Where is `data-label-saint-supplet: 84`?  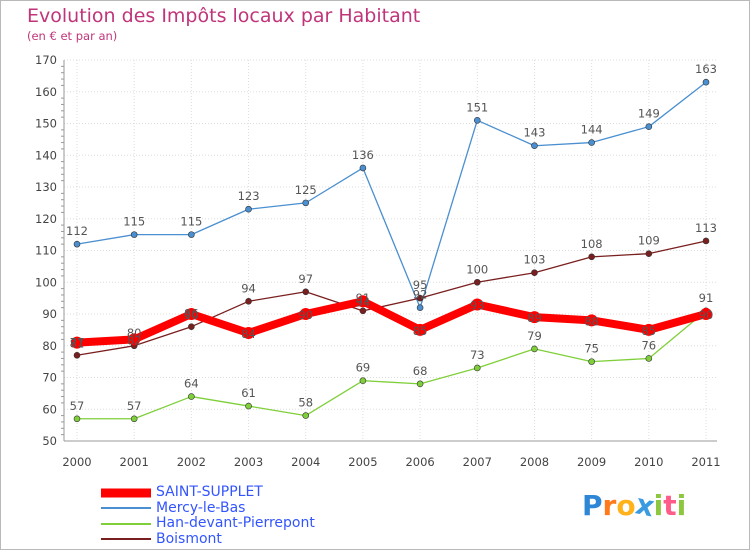
data-label-saint-supplet: 84 is located at coordinates (248, 334).